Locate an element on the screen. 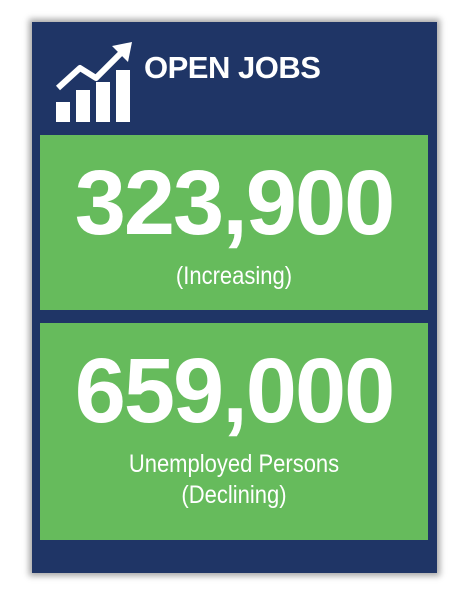  stat-value: 323,900 is located at coordinates (235, 203).